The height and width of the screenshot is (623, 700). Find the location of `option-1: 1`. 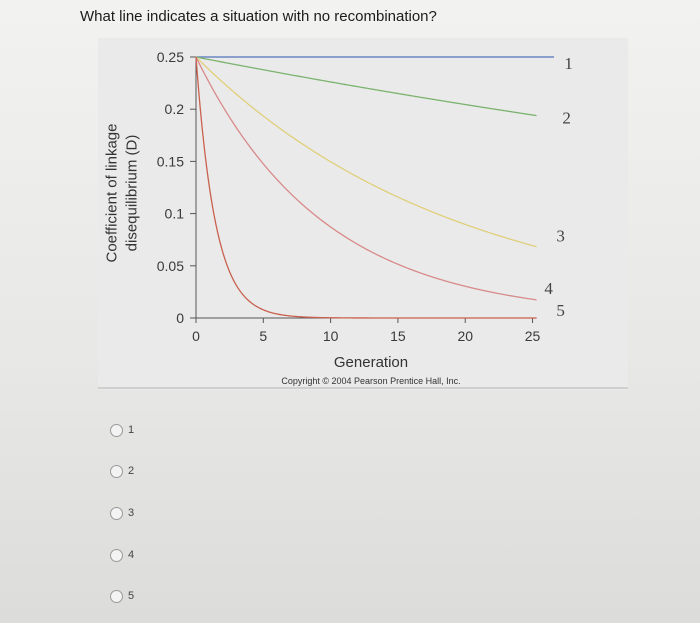

option-1: 1 is located at coordinates (122, 430).